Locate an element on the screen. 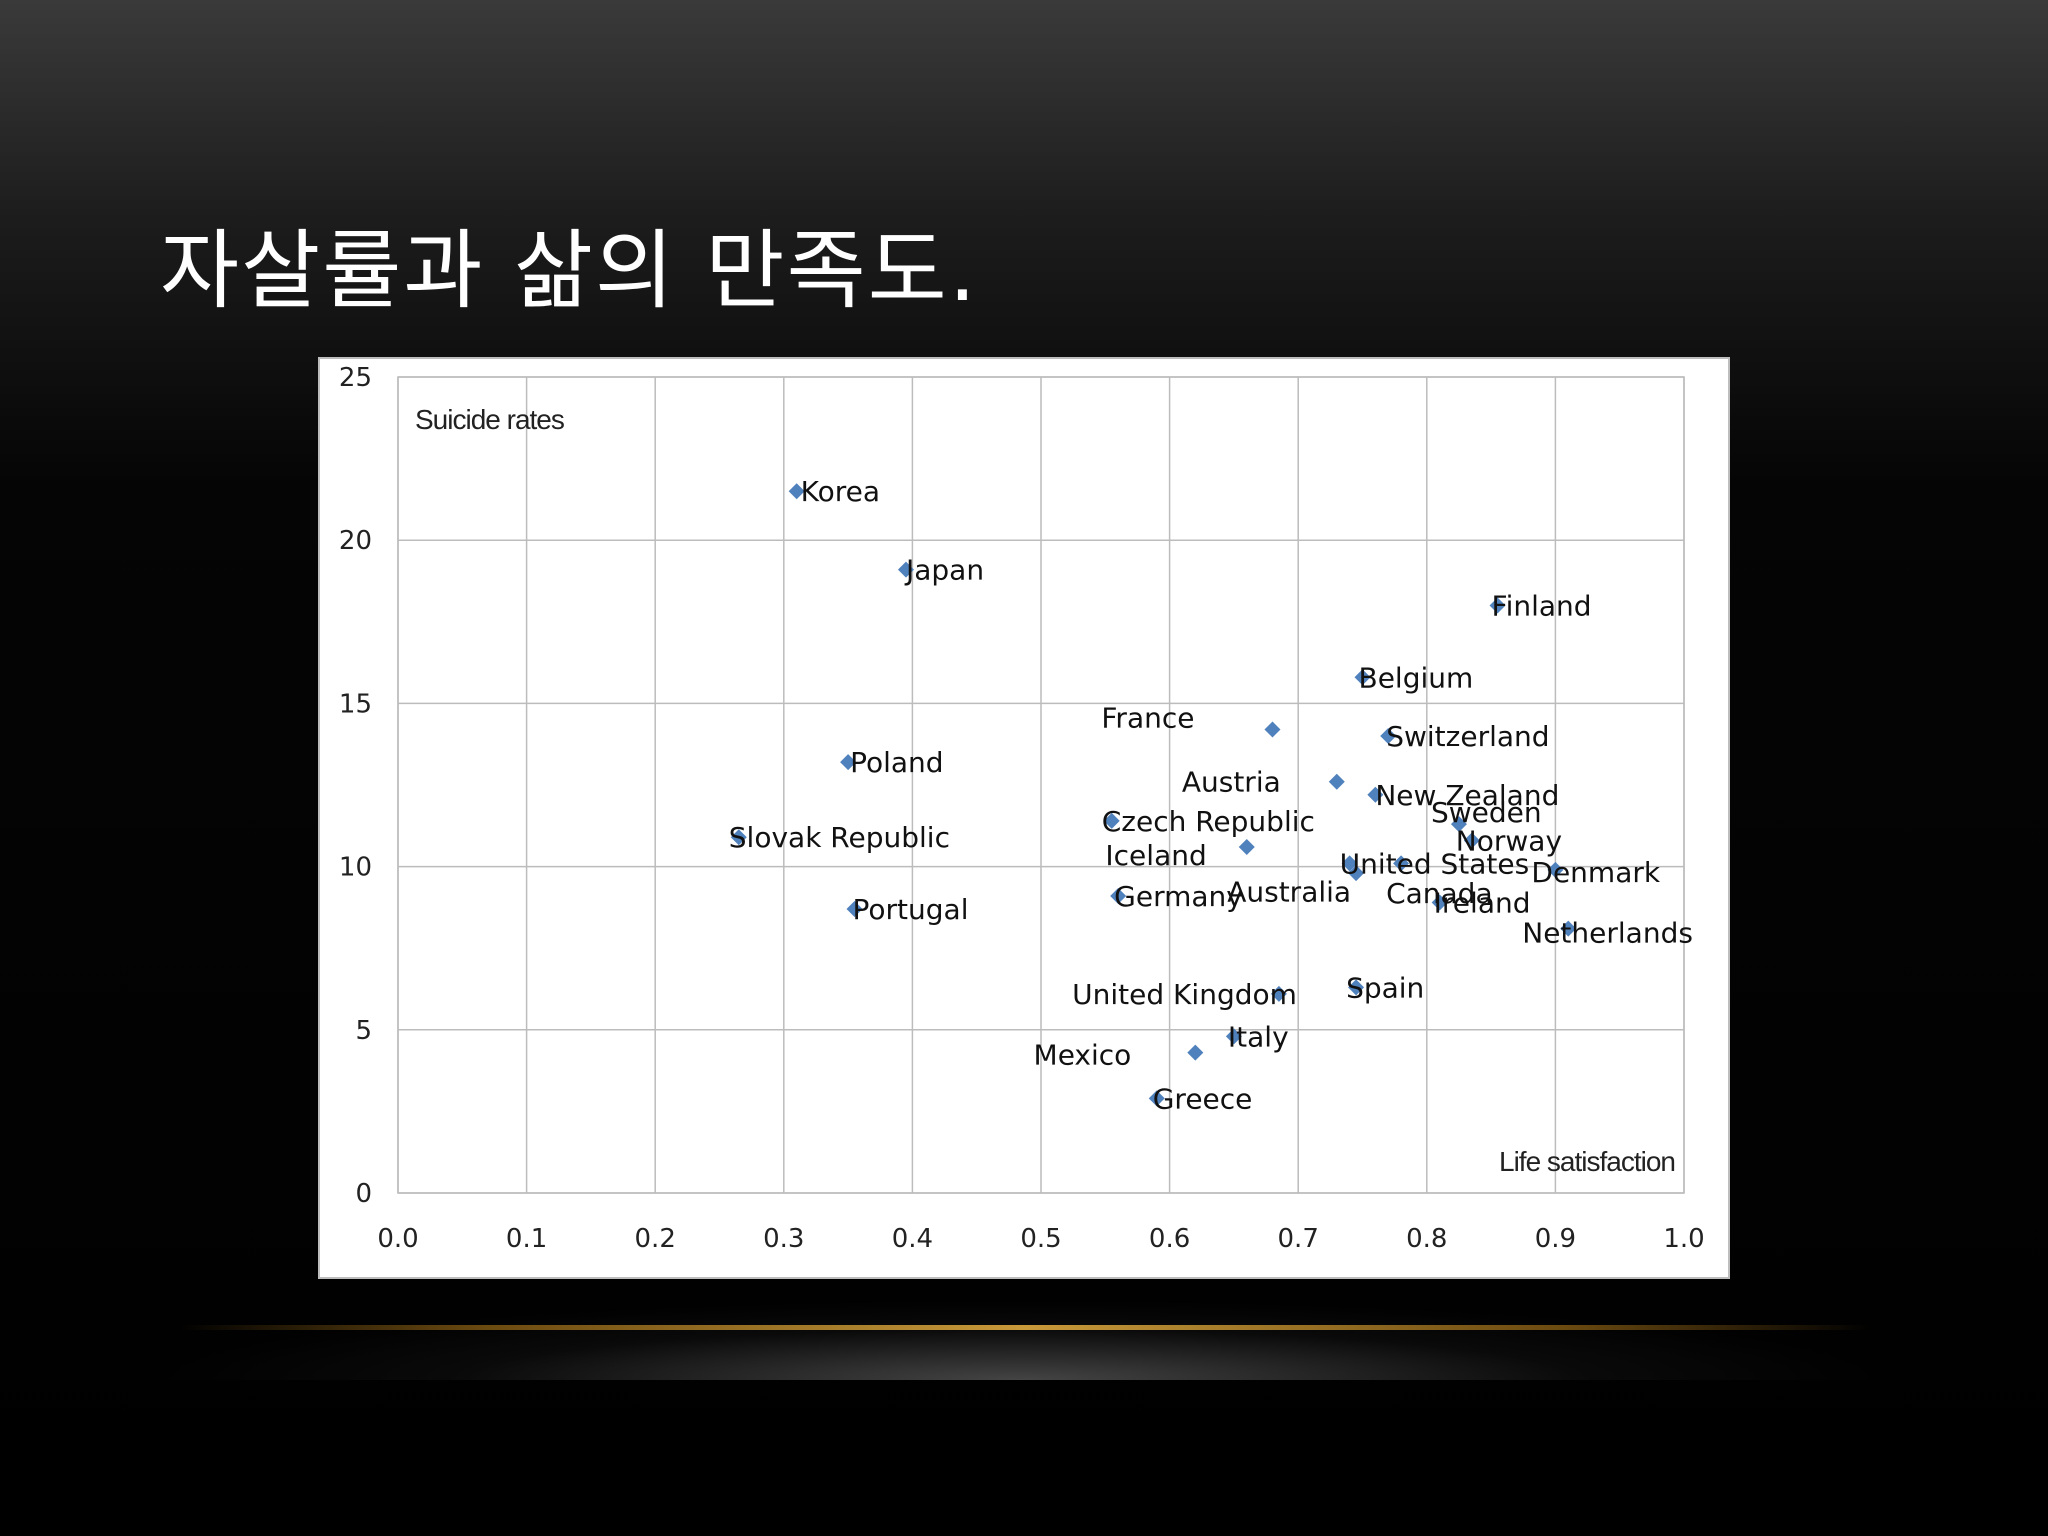 The width and height of the screenshot is (2048, 1536). data-label: Germany is located at coordinates (1178, 896).